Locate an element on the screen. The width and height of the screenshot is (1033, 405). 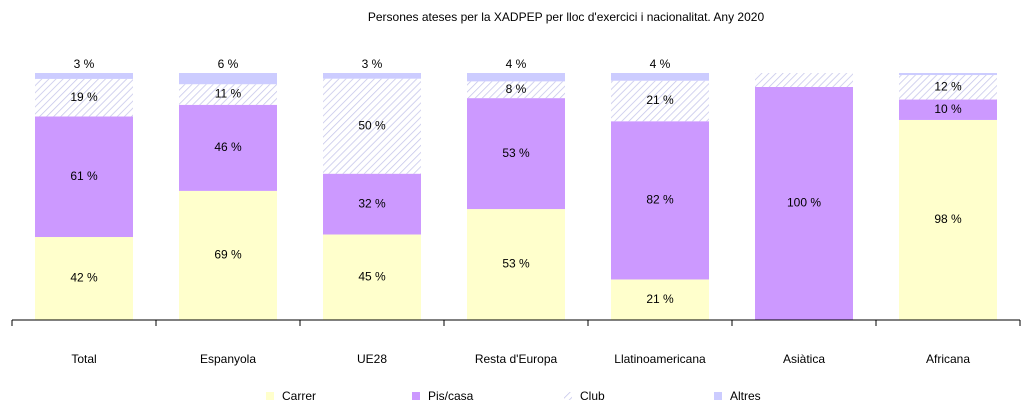
data-label: 10 % is located at coordinates (948, 109).